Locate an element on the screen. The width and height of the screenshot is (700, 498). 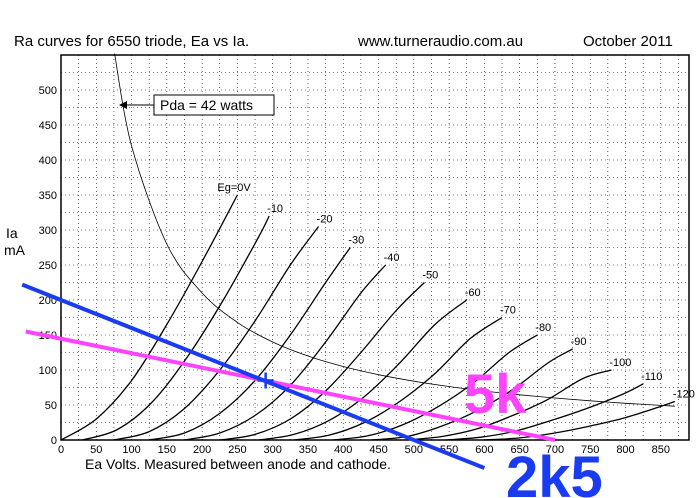
y-tick-label: 250 is located at coordinates (48, 266).